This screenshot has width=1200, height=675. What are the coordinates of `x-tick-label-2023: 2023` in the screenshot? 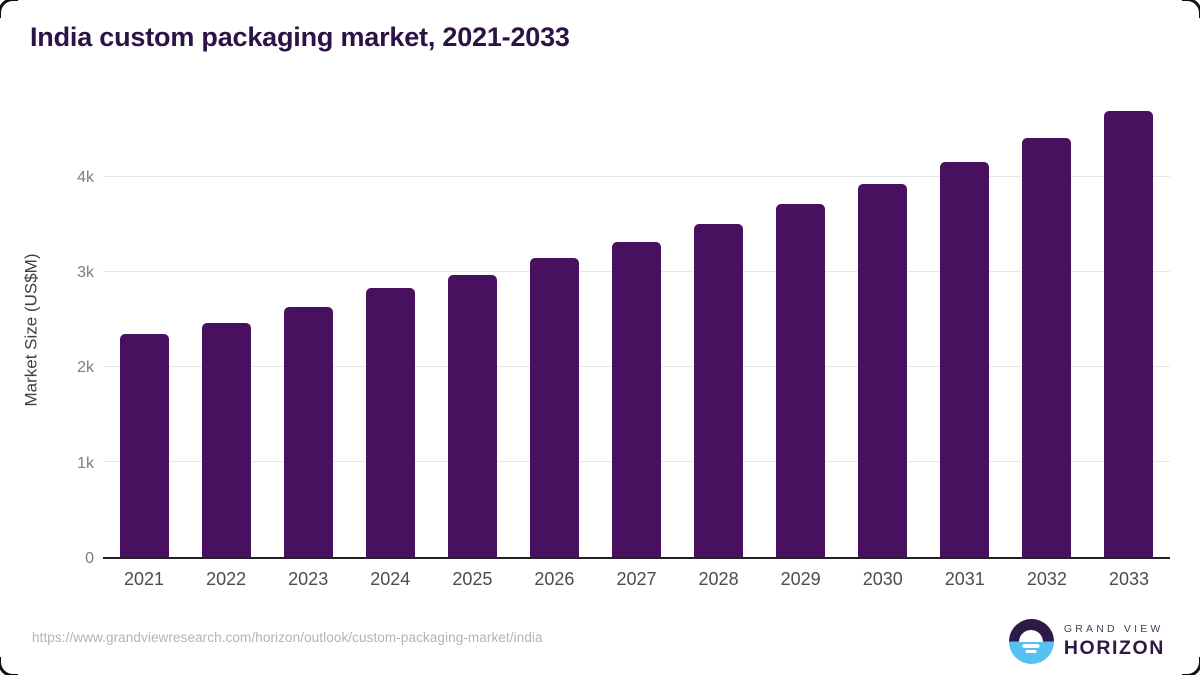 It's located at (308, 579).